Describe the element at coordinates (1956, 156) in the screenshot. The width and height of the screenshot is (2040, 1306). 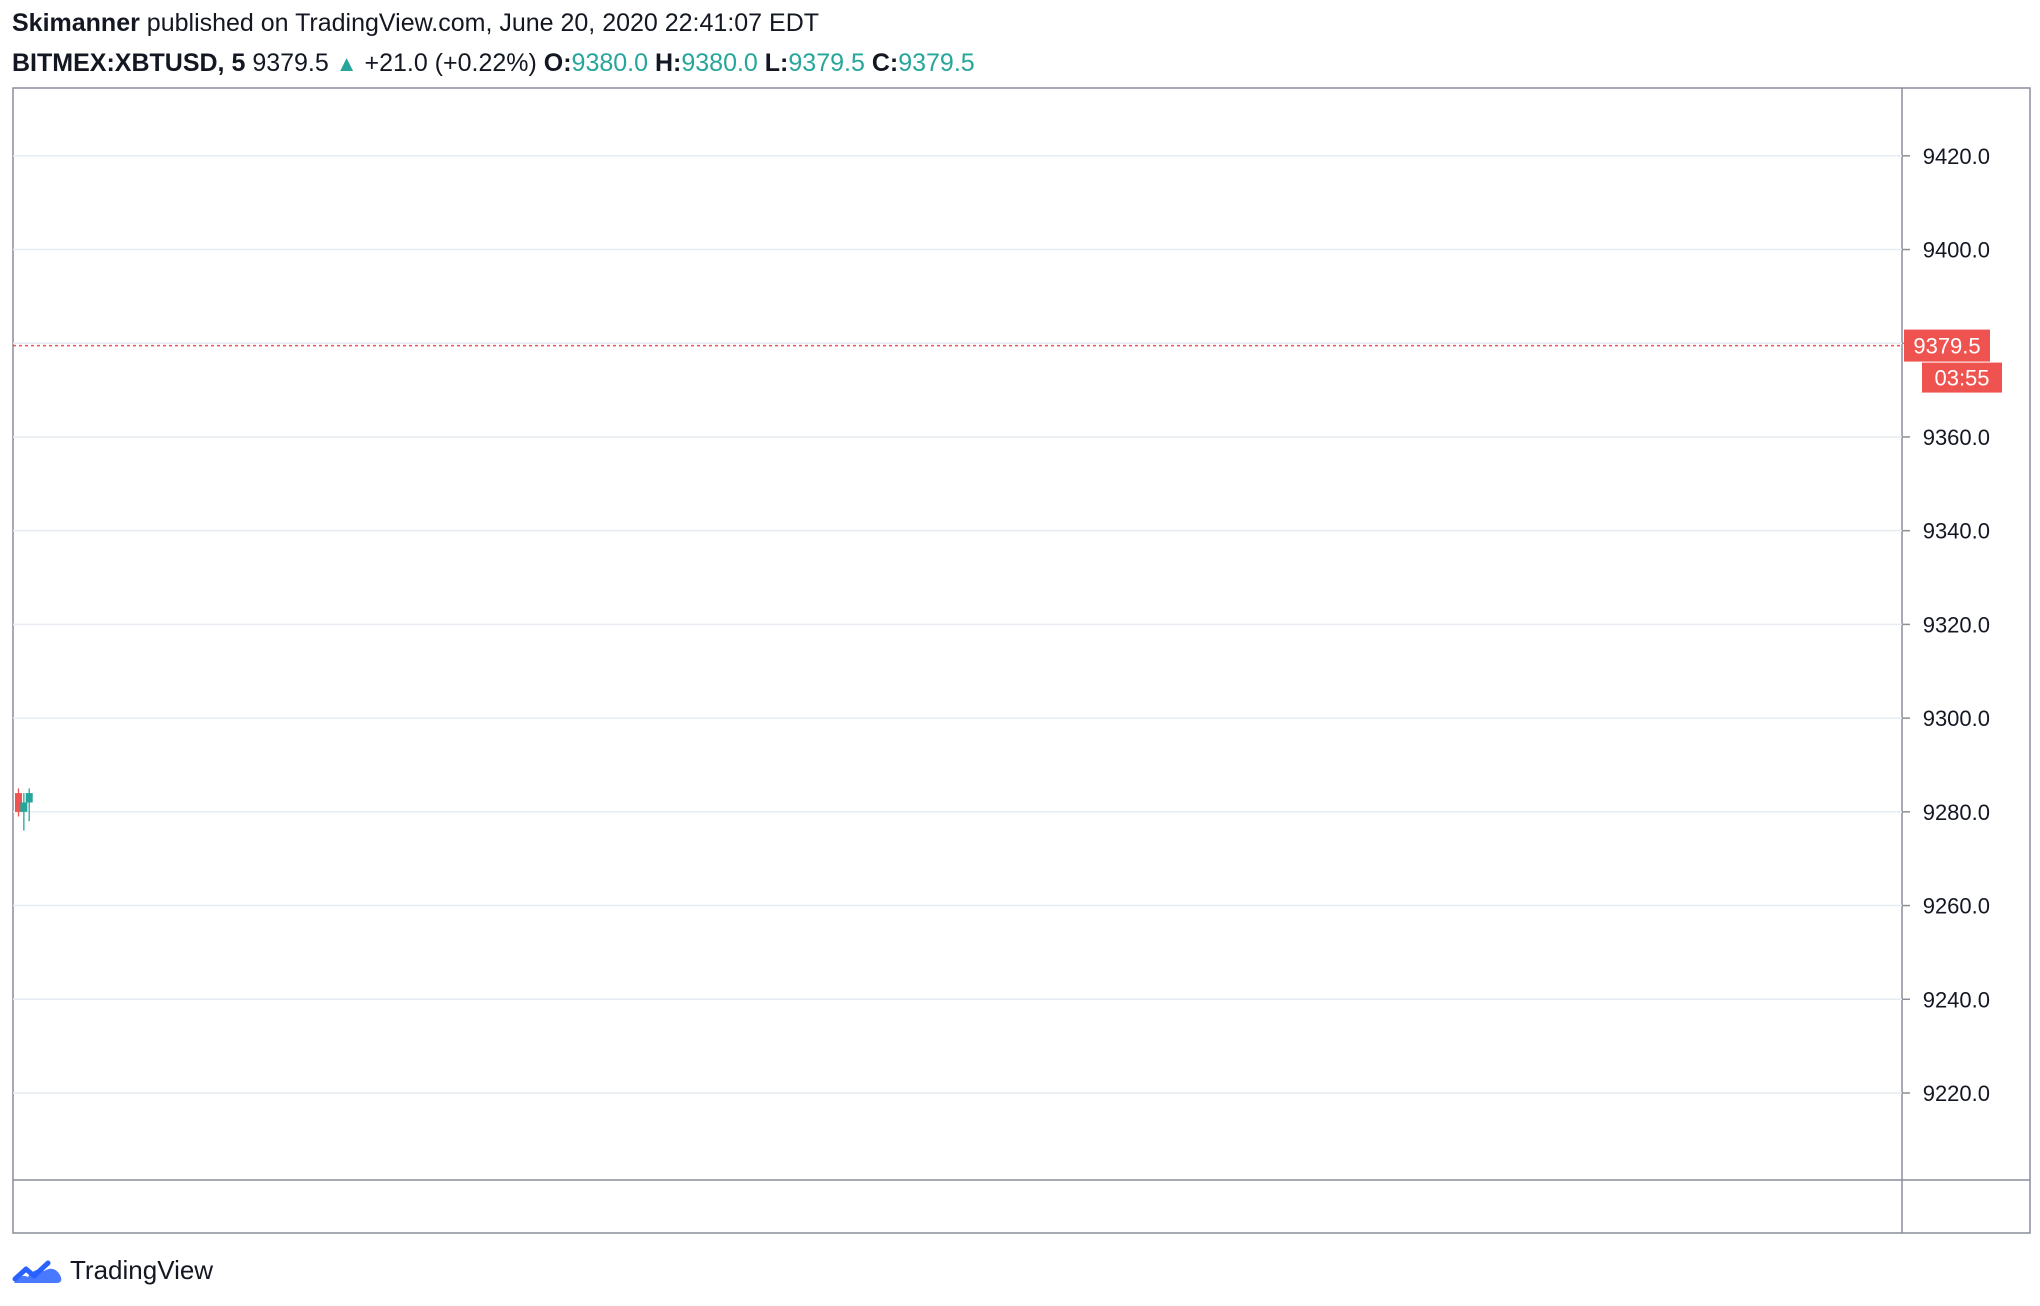
I see `y-tick-label: 9420.0` at that location.